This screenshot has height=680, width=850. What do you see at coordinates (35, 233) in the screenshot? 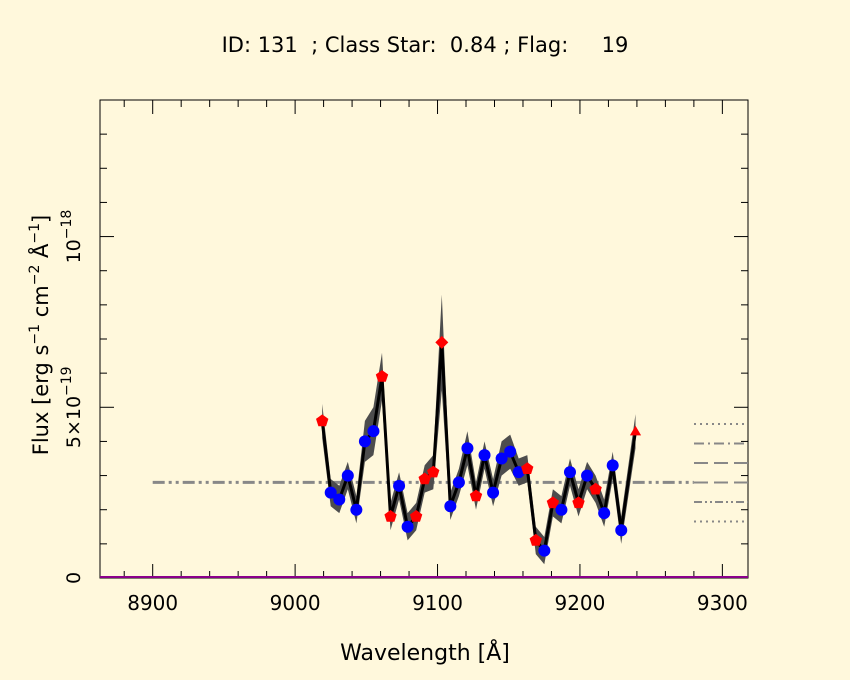
I see `y-axis-label-sup3: −1` at bounding box center [35, 233].